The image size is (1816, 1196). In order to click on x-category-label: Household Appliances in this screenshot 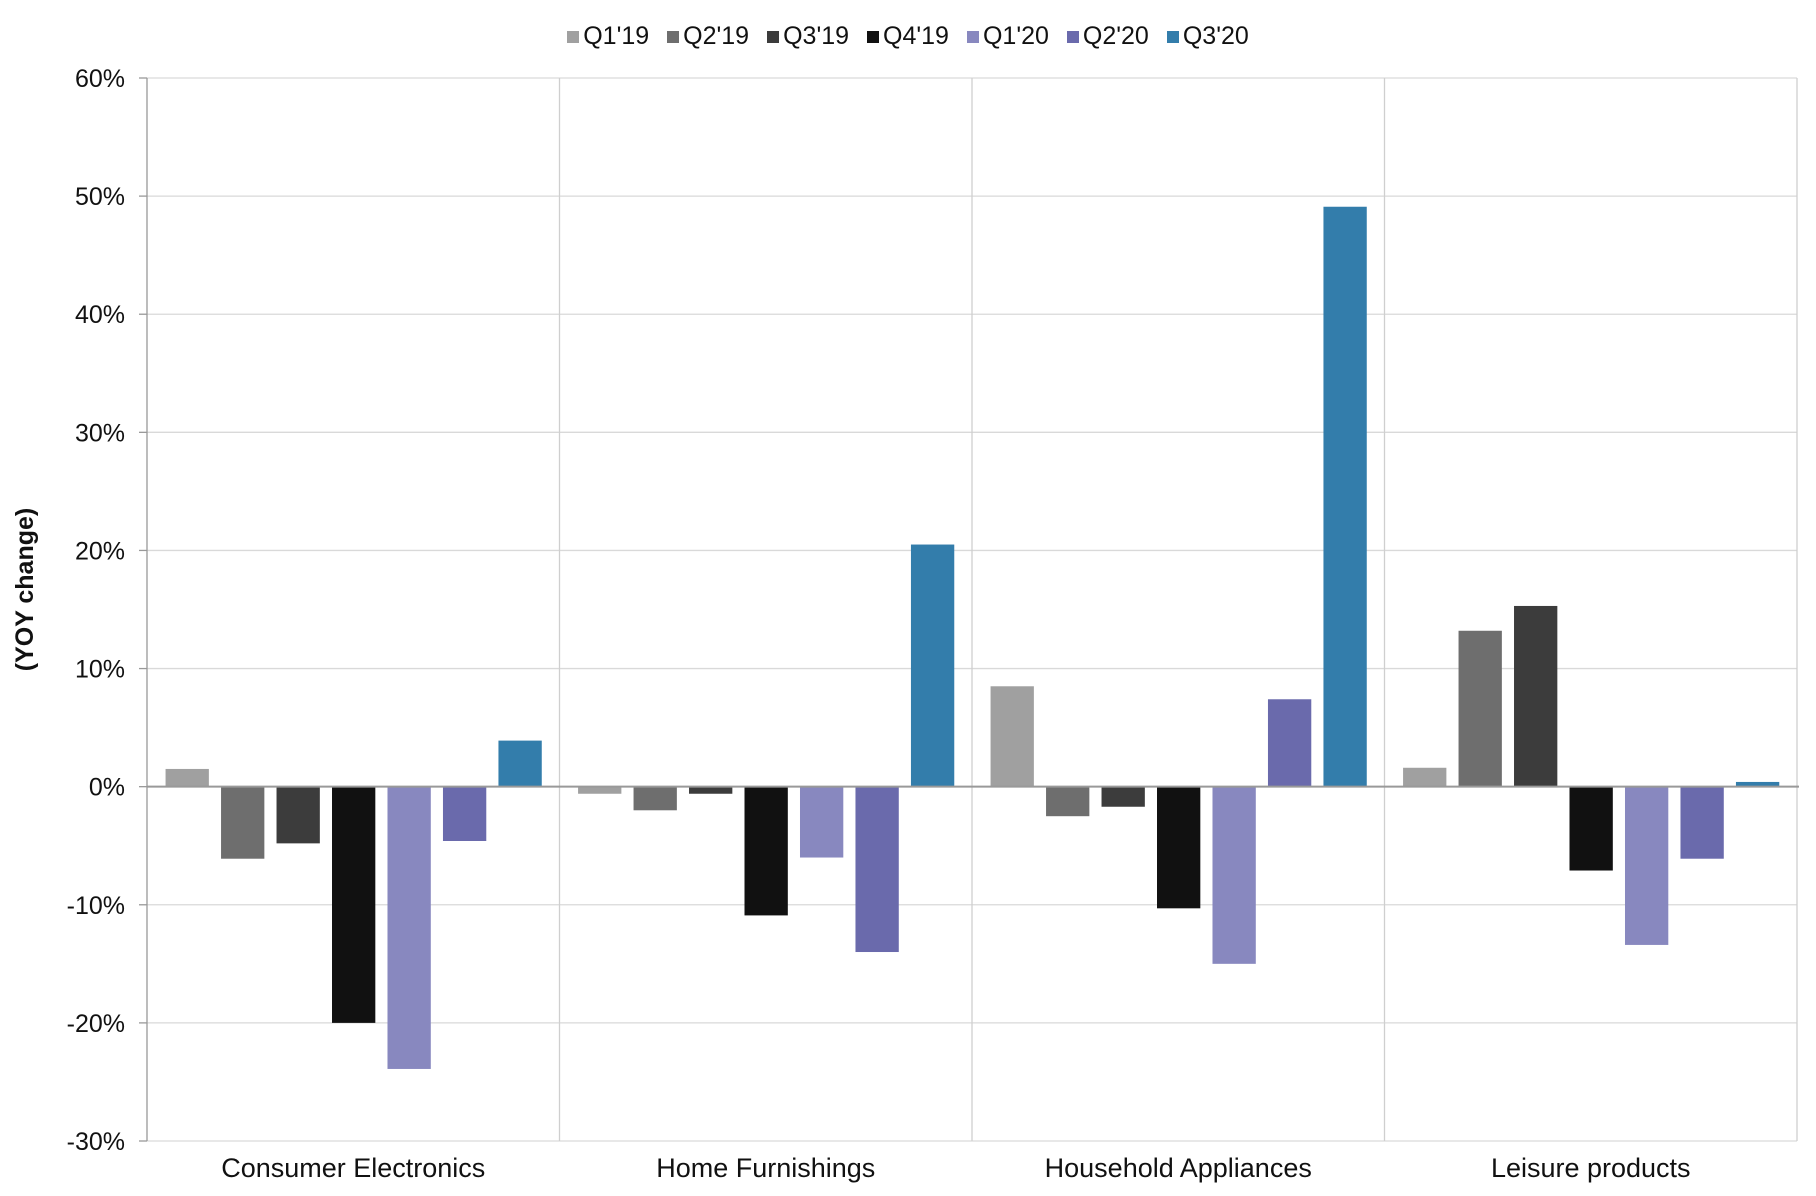, I will do `click(1178, 1168)`.